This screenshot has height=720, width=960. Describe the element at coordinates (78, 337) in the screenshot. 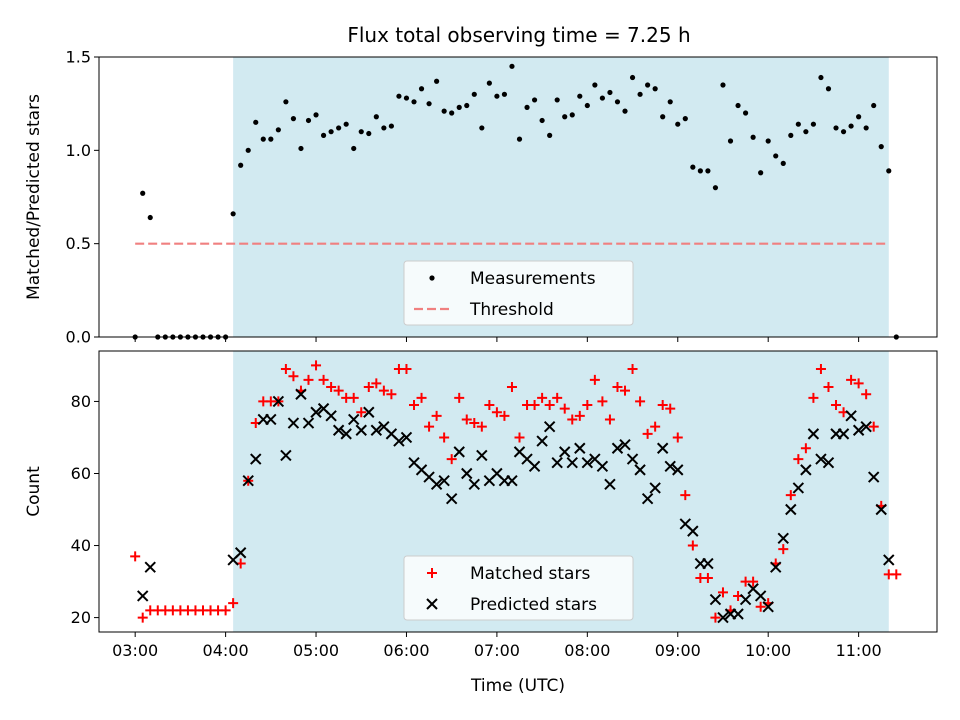

I see `y-tick-label: 0.0` at that location.